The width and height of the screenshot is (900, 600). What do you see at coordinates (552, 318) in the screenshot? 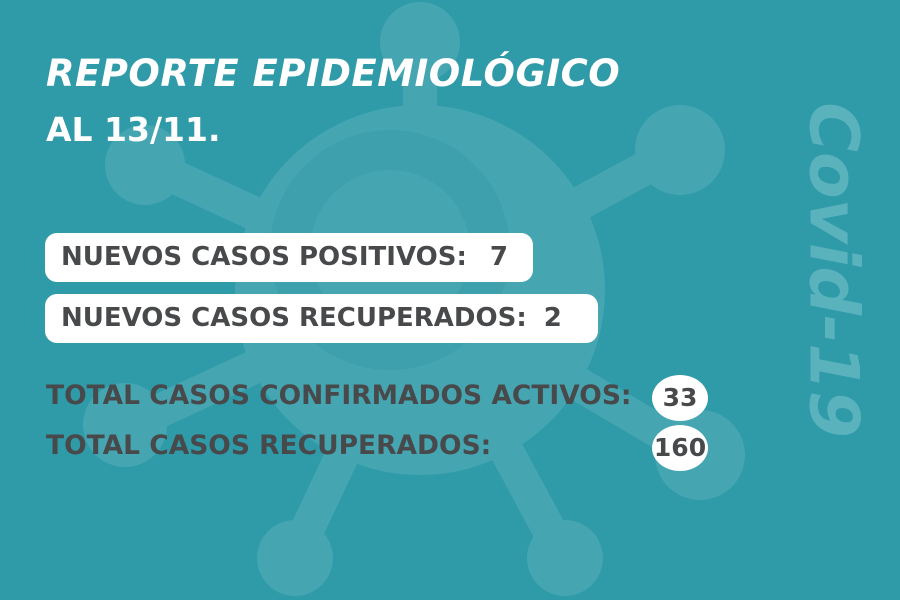
I see `new-recovered-value: 2` at bounding box center [552, 318].